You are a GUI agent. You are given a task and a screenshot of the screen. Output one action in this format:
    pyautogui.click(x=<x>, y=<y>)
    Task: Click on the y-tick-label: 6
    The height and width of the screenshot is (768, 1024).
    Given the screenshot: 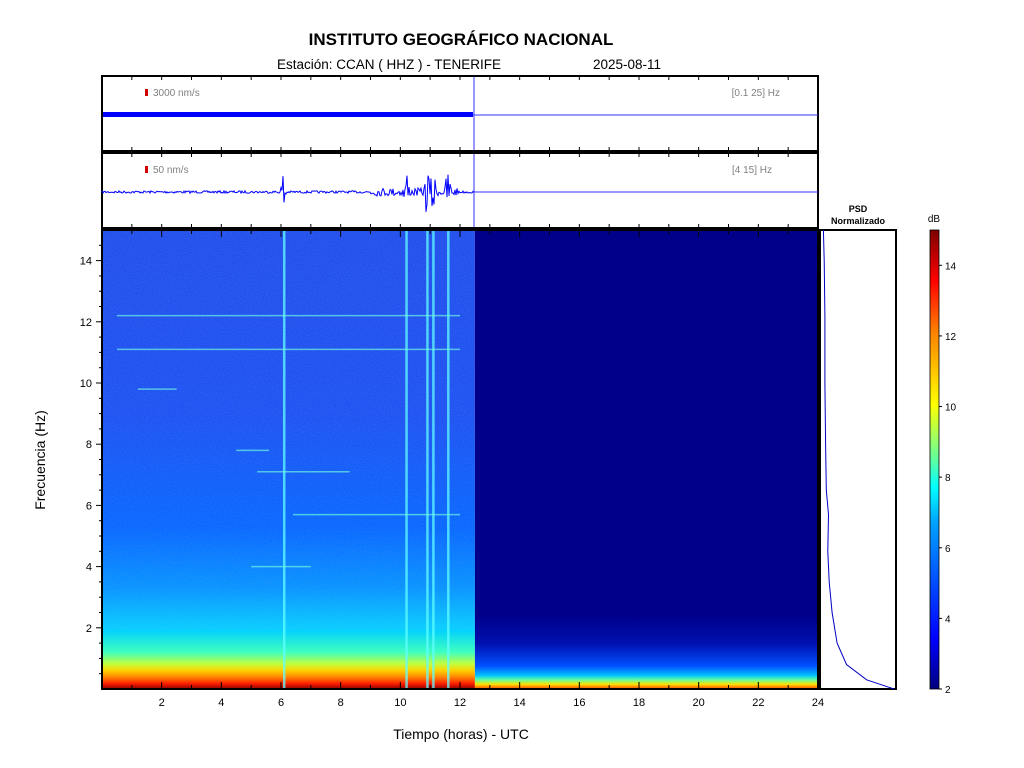 What is the action you would take?
    pyautogui.click(x=89, y=506)
    